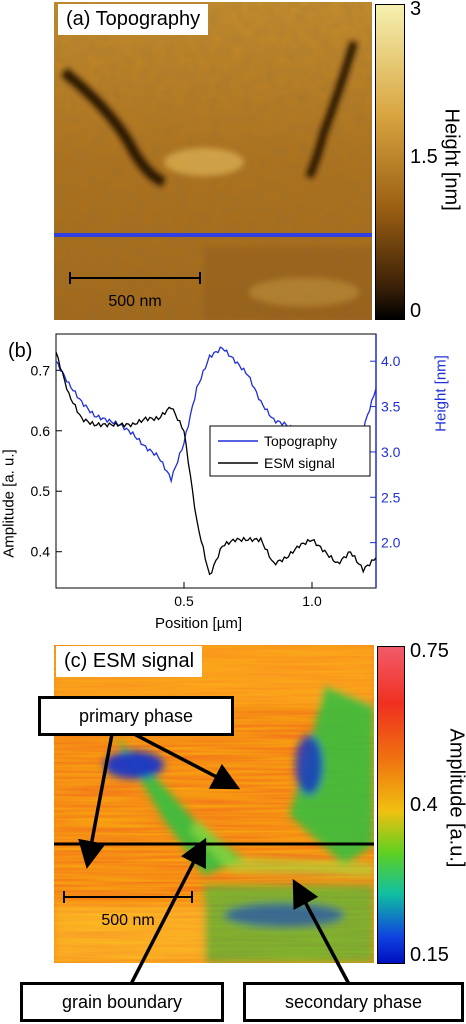 This screenshot has width=466, height=1024. Describe the element at coordinates (20, 351) in the screenshot. I see `panel-b-label: (b)` at that location.